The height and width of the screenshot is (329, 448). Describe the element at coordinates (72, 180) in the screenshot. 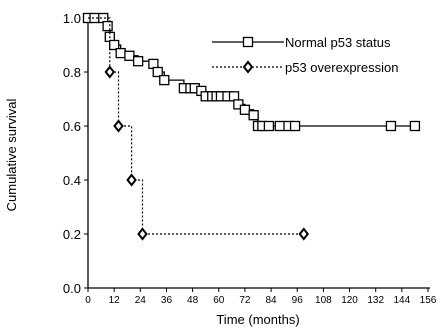

I see `y-tick-label: 0.4` at that location.